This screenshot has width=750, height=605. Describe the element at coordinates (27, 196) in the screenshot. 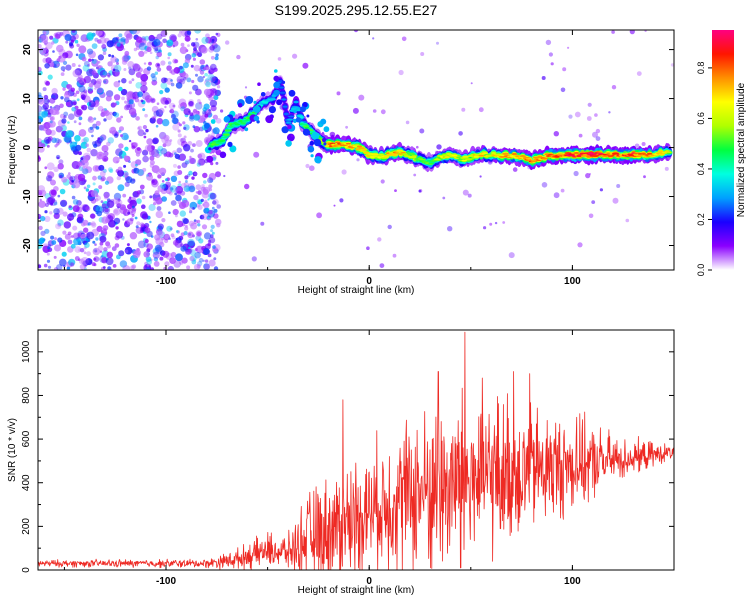

I see `spectrogram-y-tick-label: -10` at that location.